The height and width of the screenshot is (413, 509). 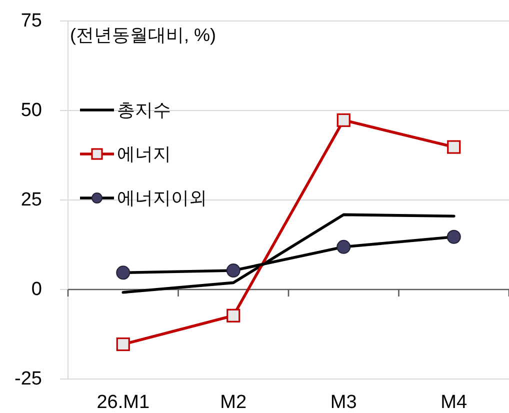 What do you see at coordinates (454, 402) in the screenshot?
I see `x-tick-label: M4` at bounding box center [454, 402].